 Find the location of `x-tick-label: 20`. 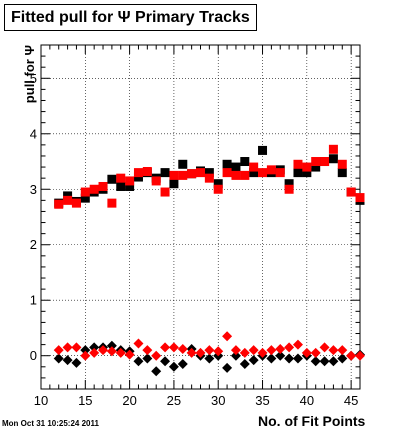

x-tick-label: 20 is located at coordinates (129, 400).